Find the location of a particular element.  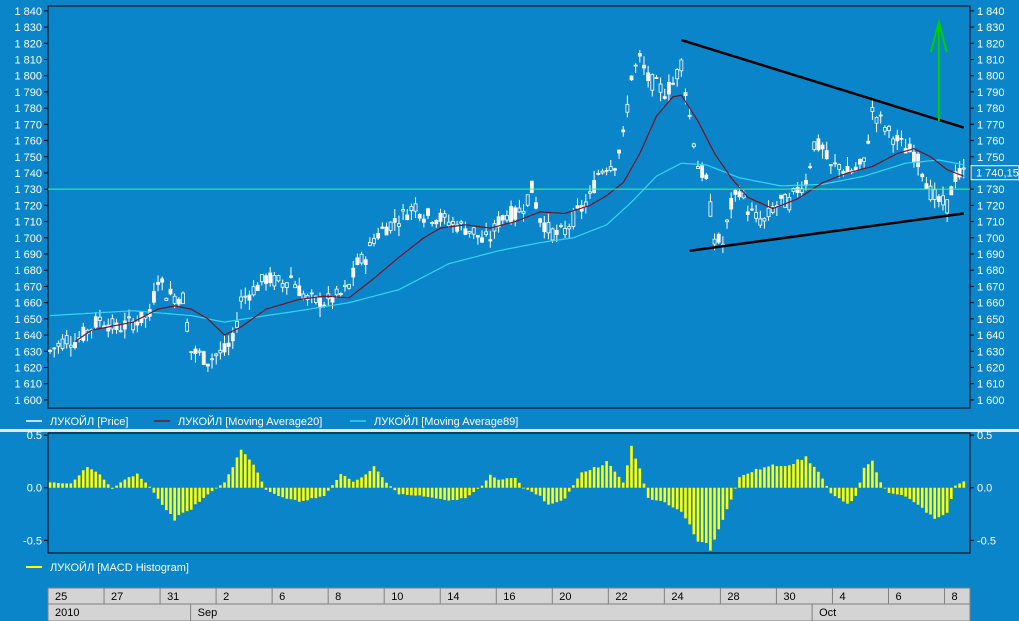

price-y-tick-label: 1 790 is located at coordinates (991, 93).